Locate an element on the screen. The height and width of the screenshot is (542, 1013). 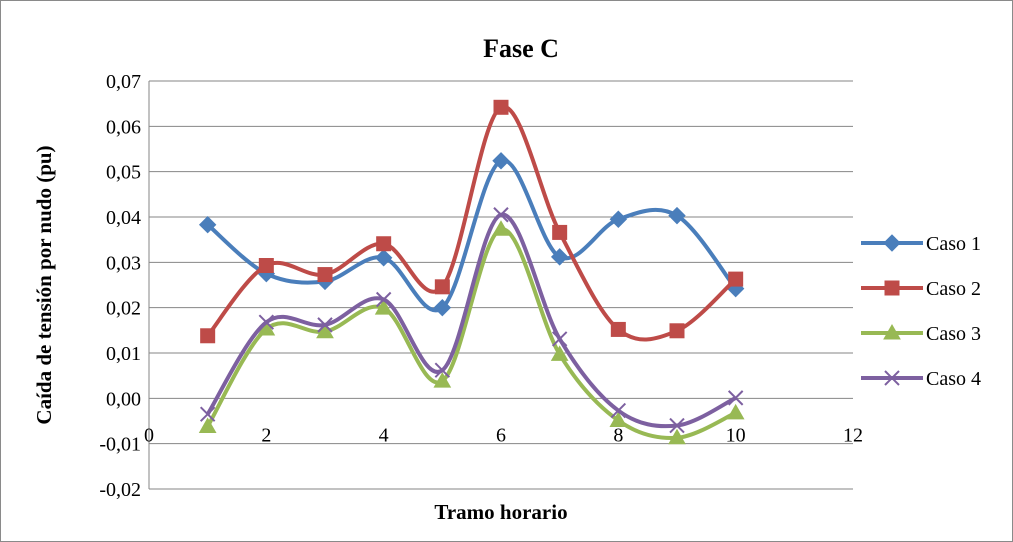
legend-label: Caso 3 is located at coordinates (953, 334).